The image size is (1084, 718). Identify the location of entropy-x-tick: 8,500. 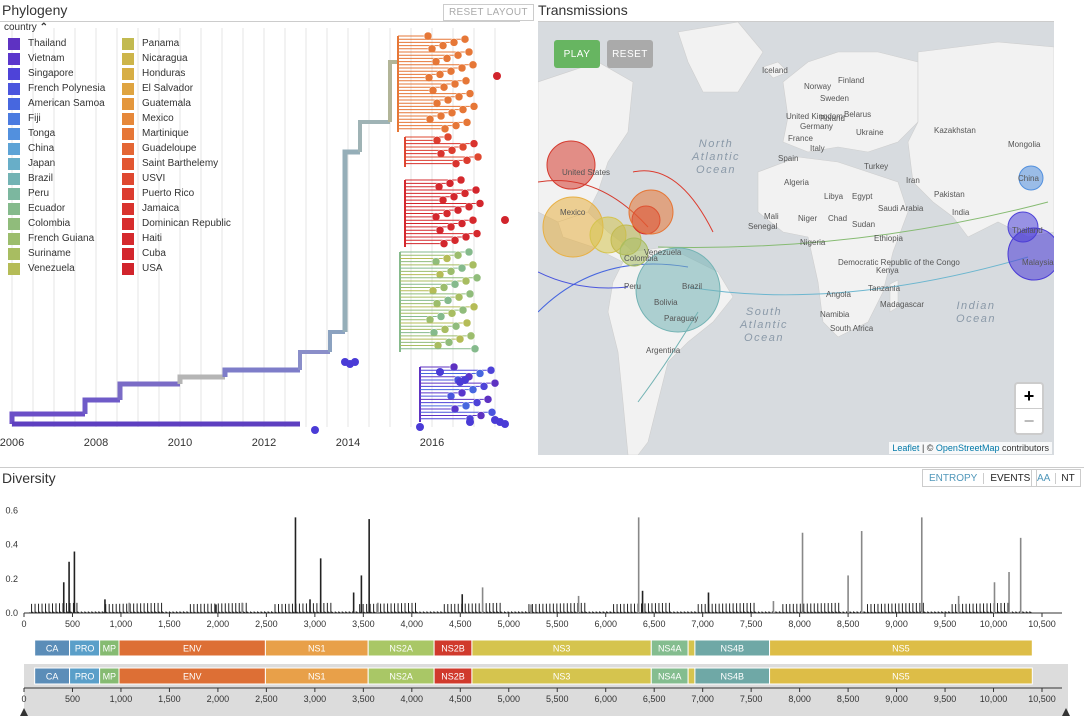
(848, 624).